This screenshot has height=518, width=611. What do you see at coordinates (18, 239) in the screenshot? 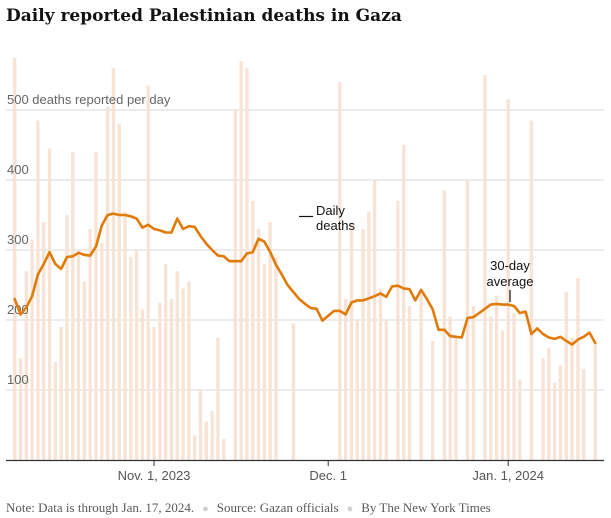
I see `y-tick-label: 300` at bounding box center [18, 239].